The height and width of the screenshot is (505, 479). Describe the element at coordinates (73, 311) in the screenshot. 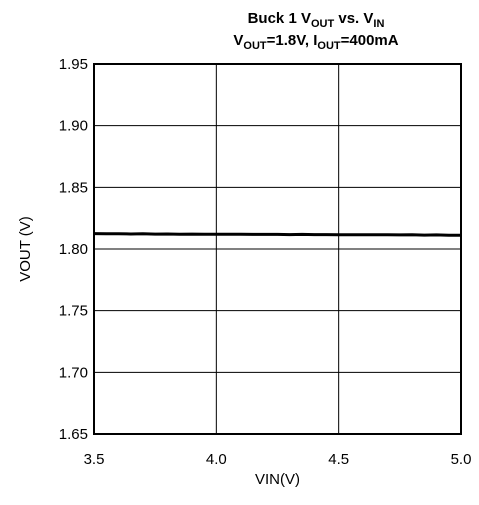

I see `y-tick-label: 1.75` at that location.